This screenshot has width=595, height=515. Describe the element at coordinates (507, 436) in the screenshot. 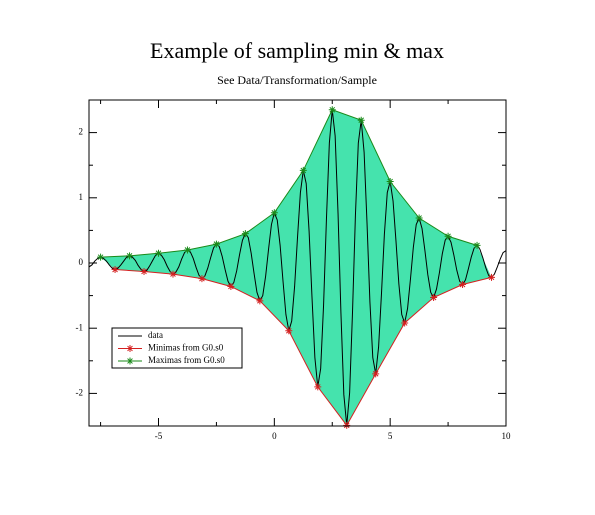

I see `x-tick-label: 10` at that location.